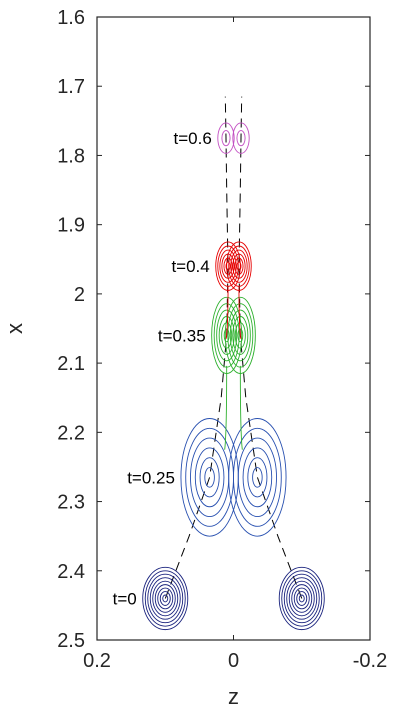  What do you see at coordinates (14, 328) in the screenshot?
I see `y-axis-label: x` at bounding box center [14, 328].